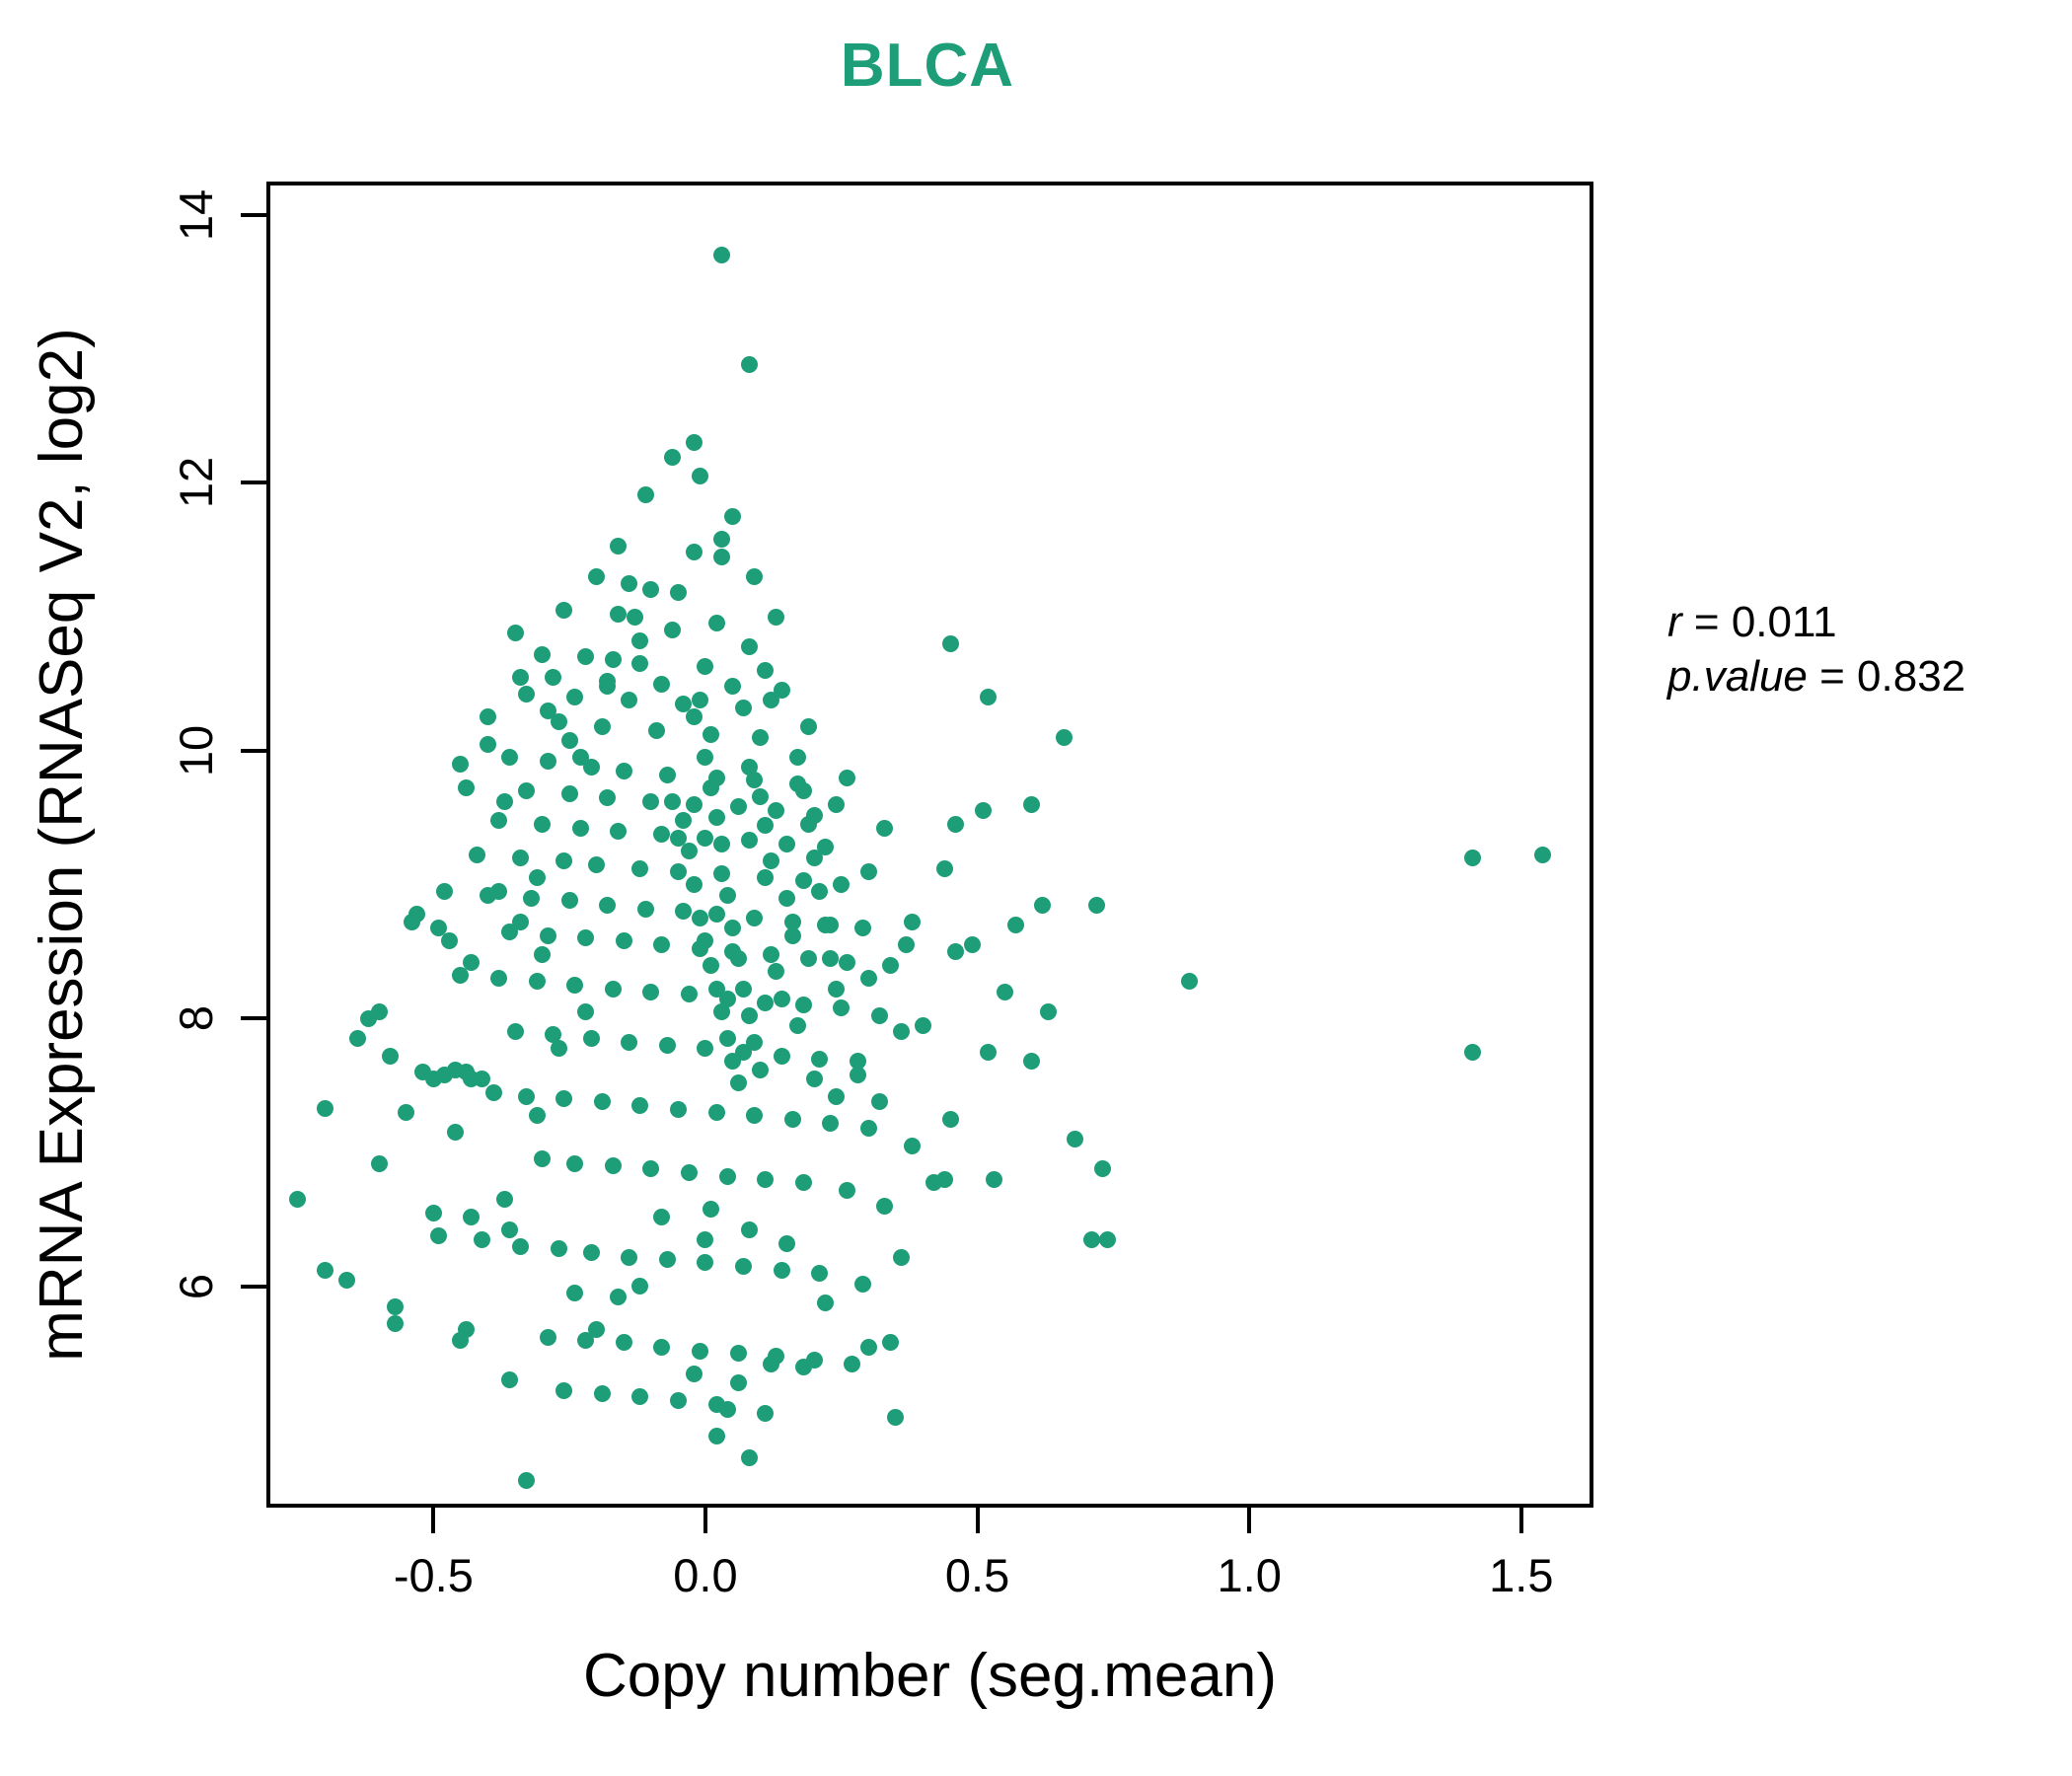 Image resolution: width=2072 pixels, height=1776 pixels. What do you see at coordinates (1833, 676) in the screenshot?
I see `p-equals: =` at bounding box center [1833, 676].